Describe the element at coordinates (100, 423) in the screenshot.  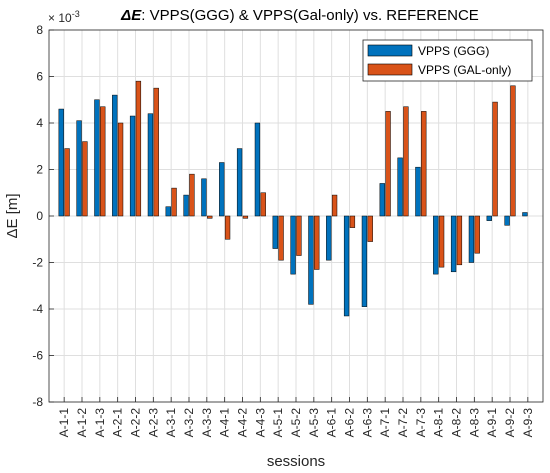
I see `x-tick-label: A-1-3` at that location.